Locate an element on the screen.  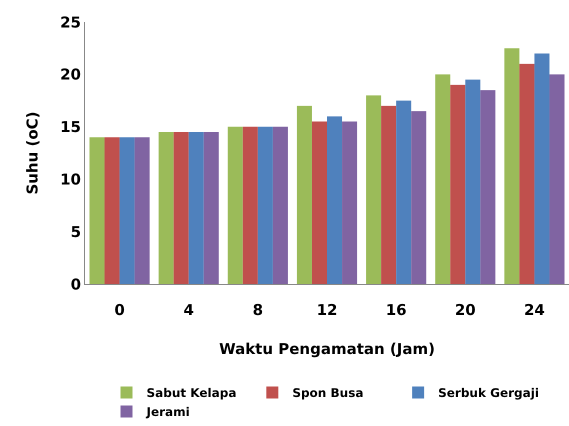
legend-label: Serbuk Gergaji is located at coordinates (488, 393).